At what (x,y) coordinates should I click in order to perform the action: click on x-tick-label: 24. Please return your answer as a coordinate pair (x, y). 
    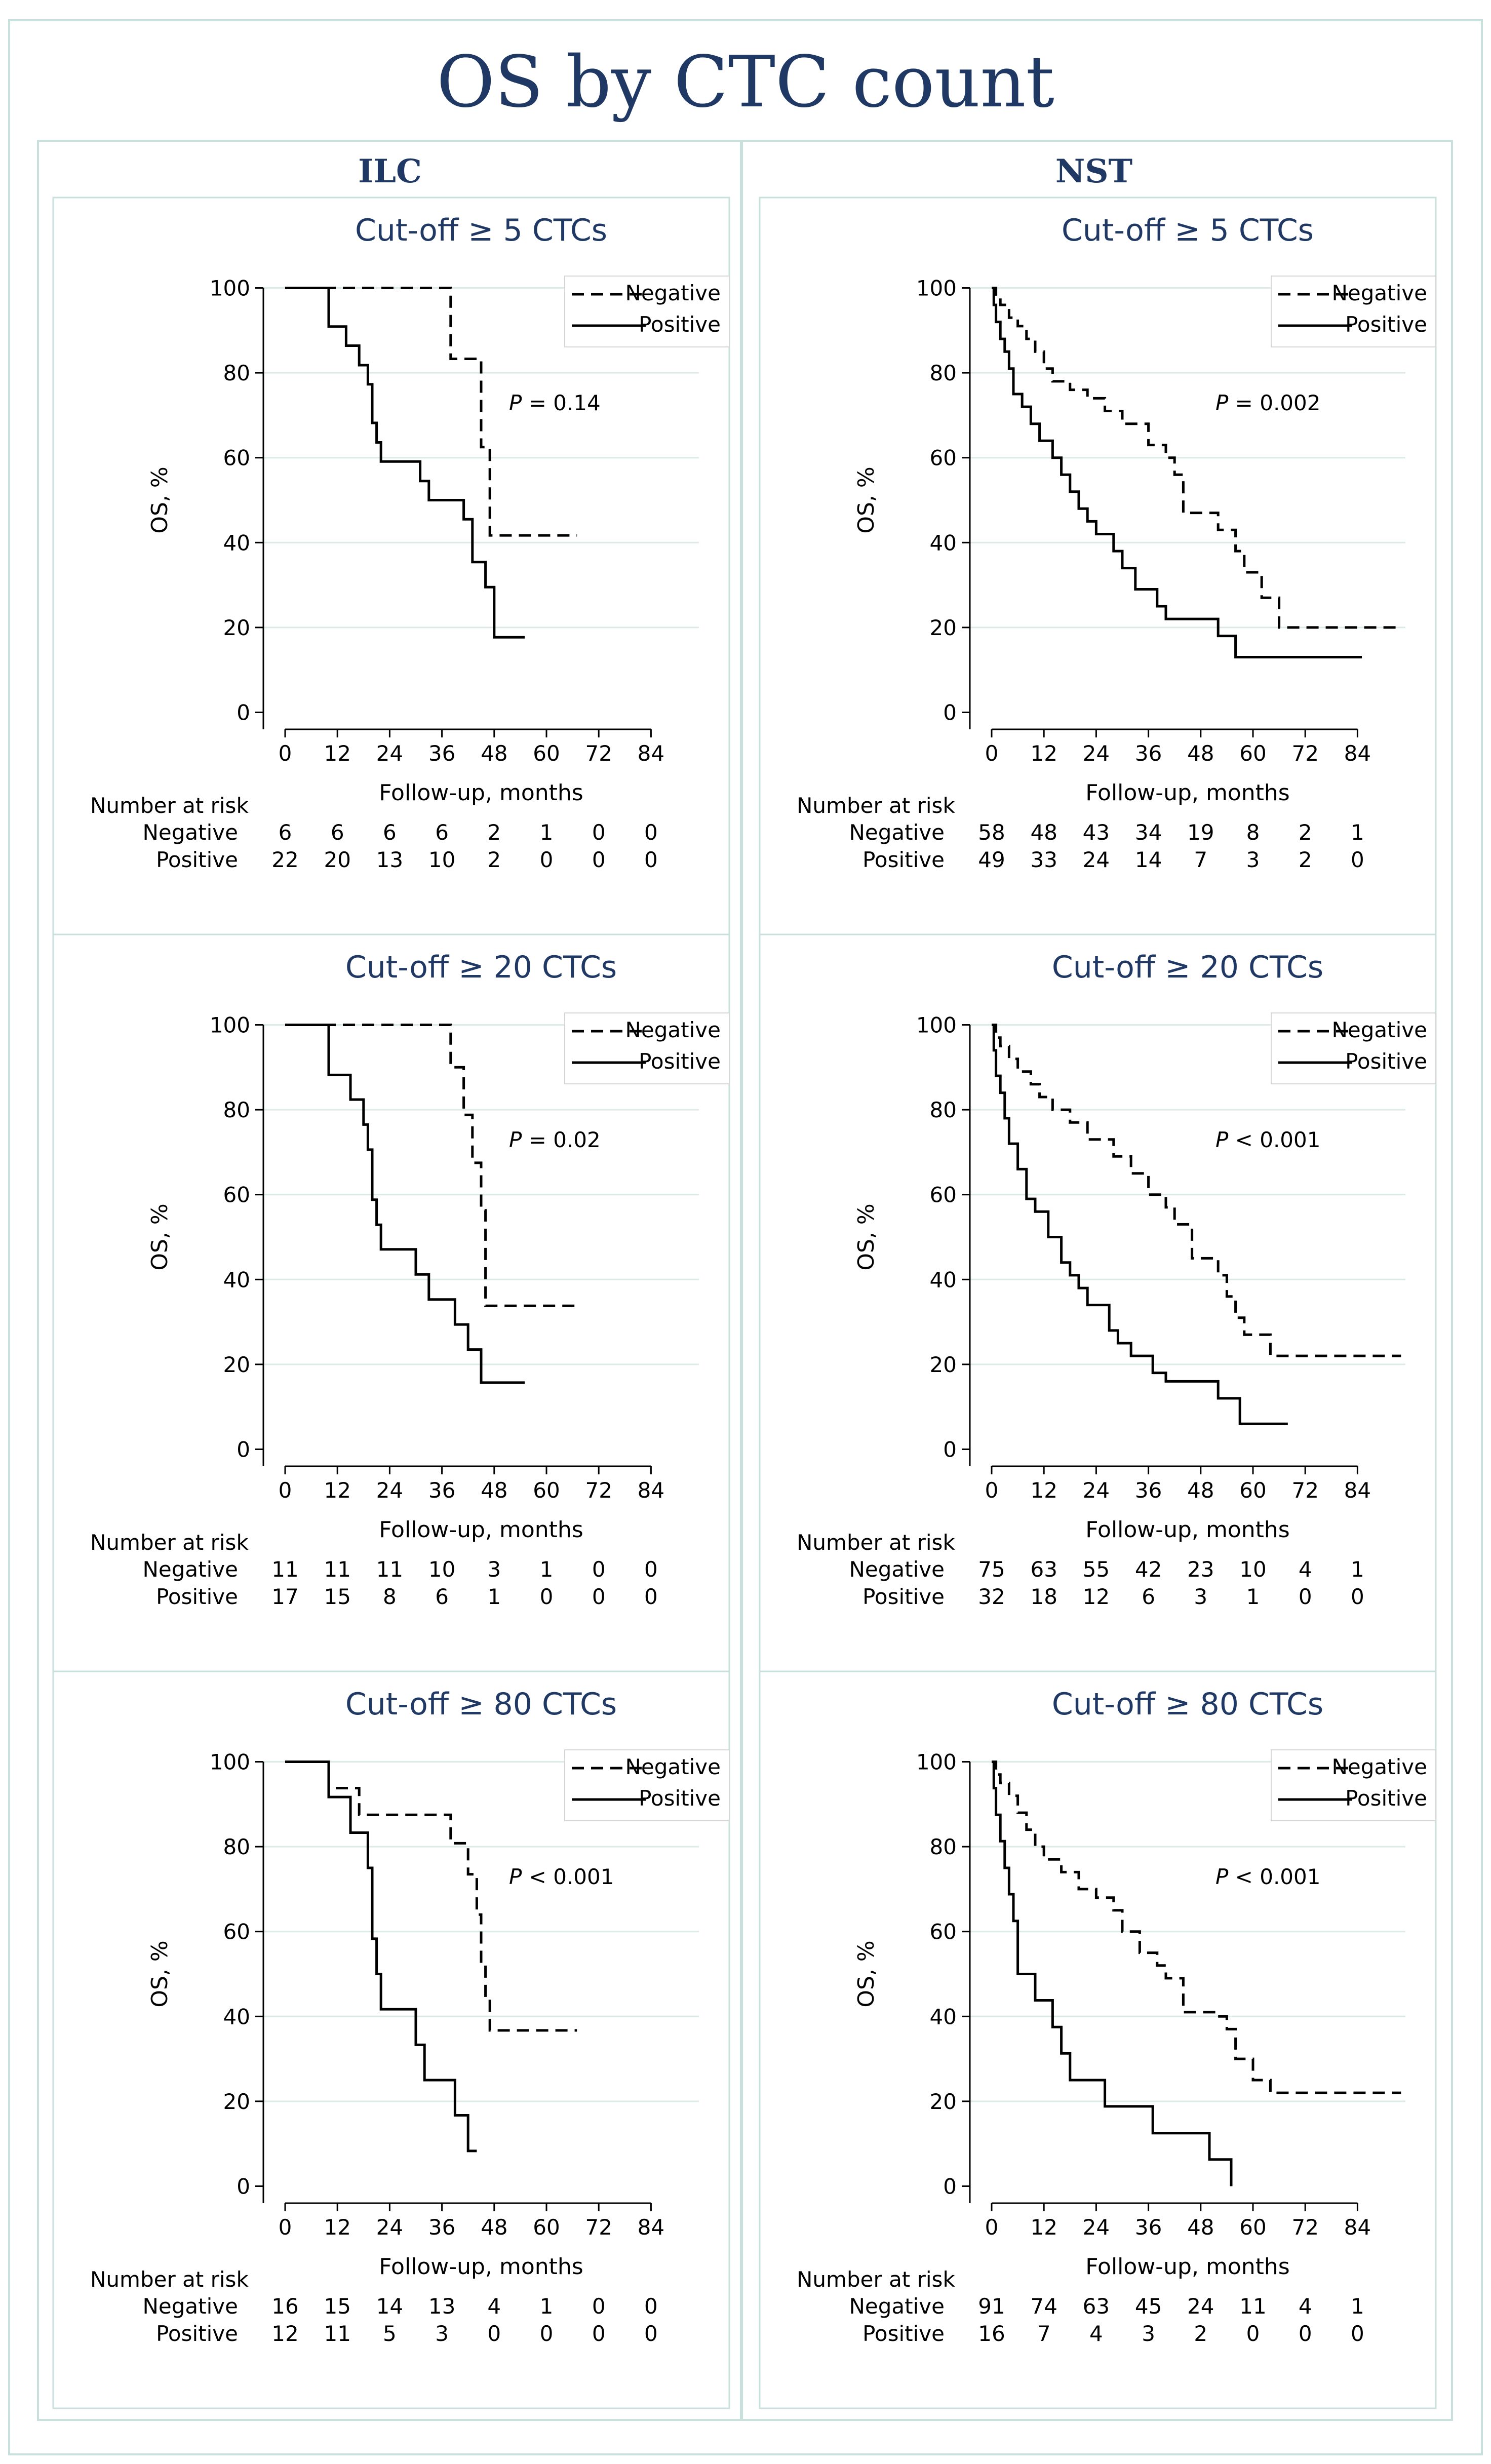
    Looking at the image, I should click on (389, 1490).